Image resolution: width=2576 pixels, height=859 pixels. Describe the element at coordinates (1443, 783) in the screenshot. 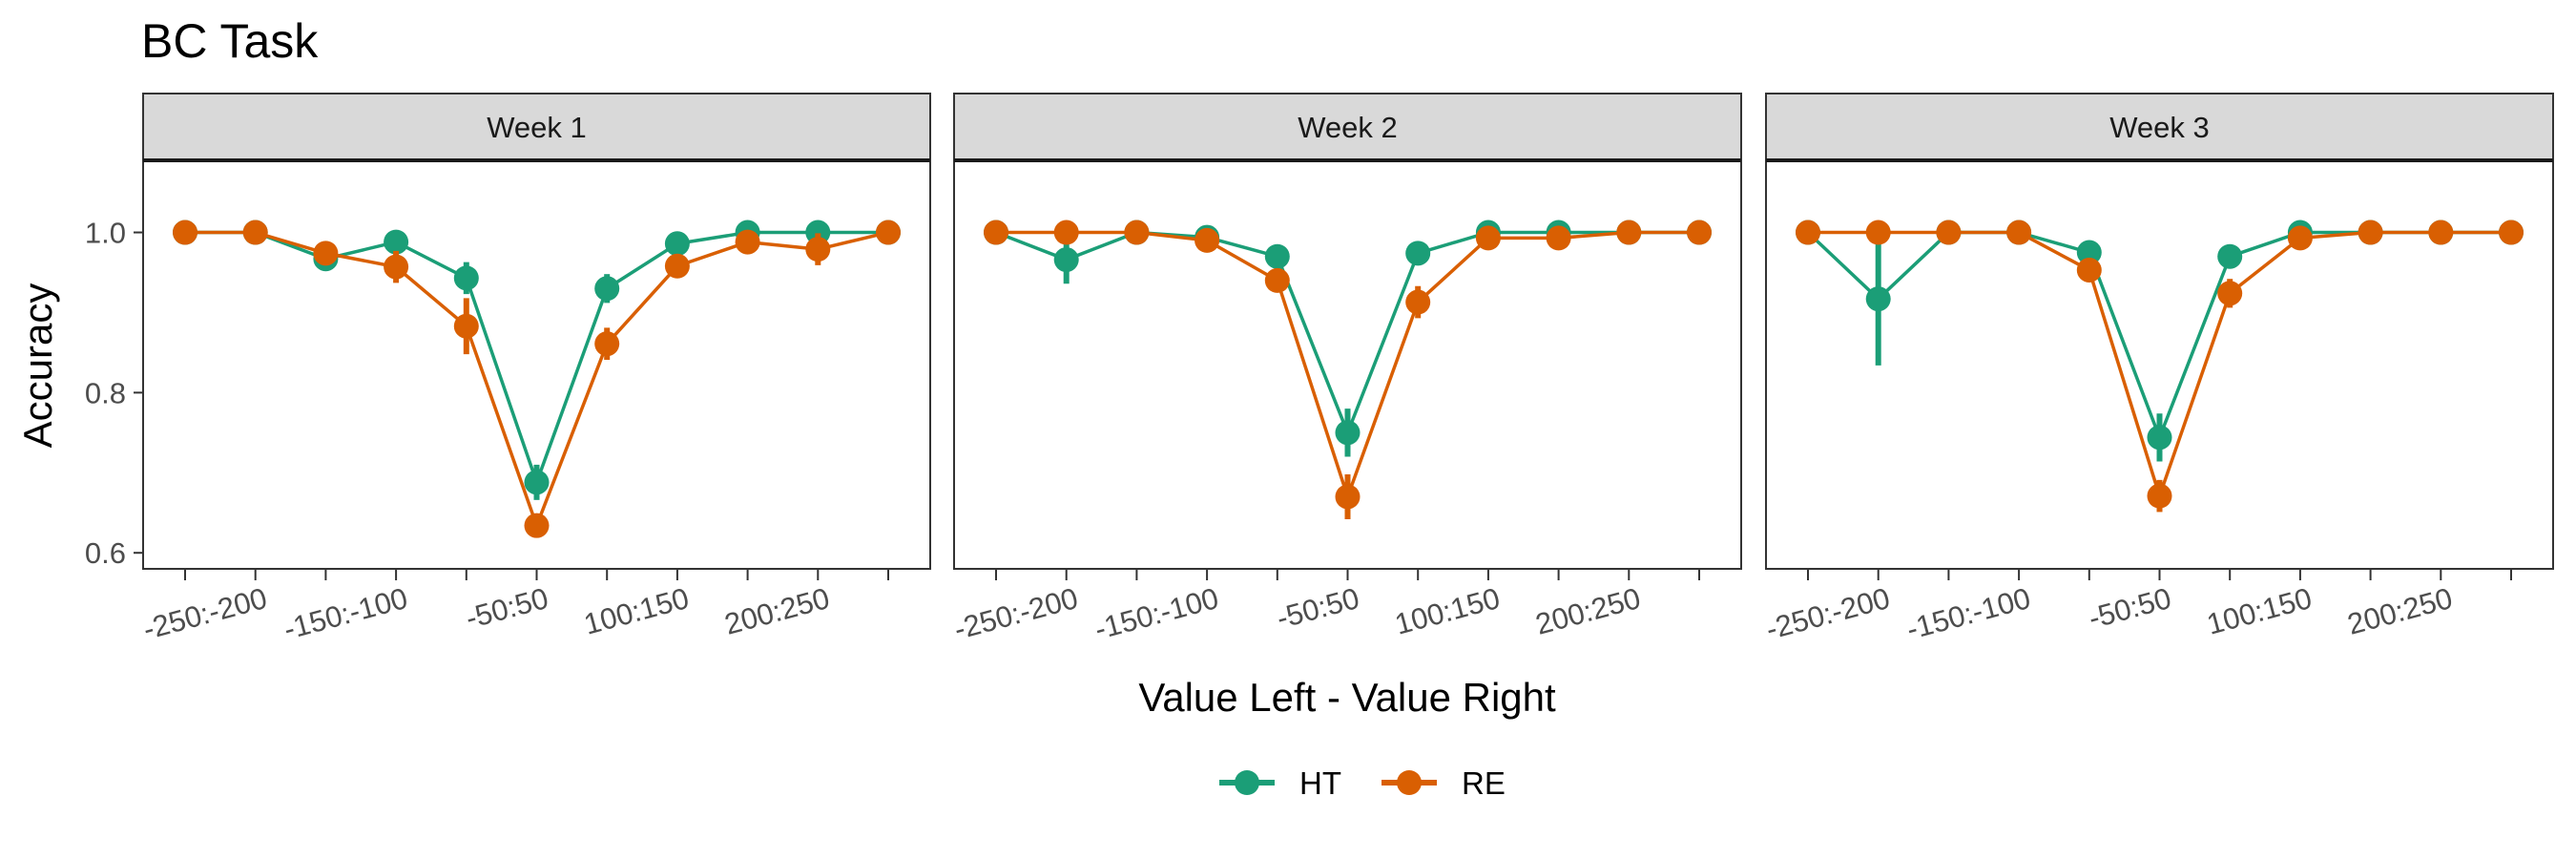

I see `legend-item-re: RE` at that location.